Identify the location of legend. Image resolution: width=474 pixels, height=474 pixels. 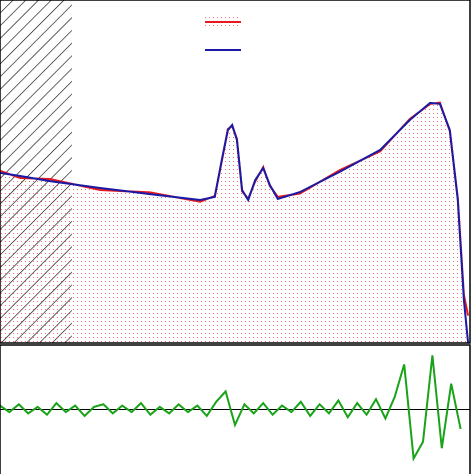
(223, 33).